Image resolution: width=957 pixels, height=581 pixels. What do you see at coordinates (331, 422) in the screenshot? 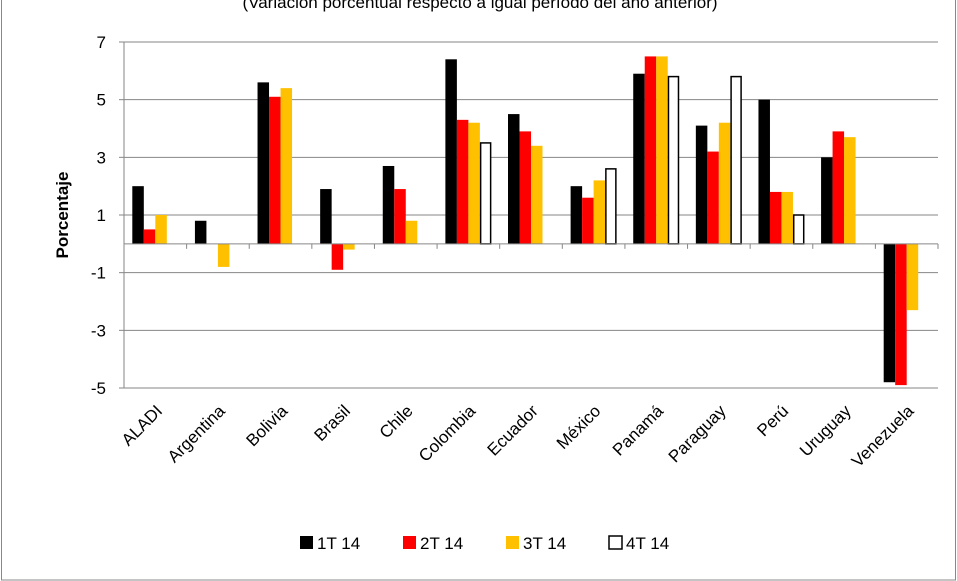
I see `category-label: Brasil` at bounding box center [331, 422].